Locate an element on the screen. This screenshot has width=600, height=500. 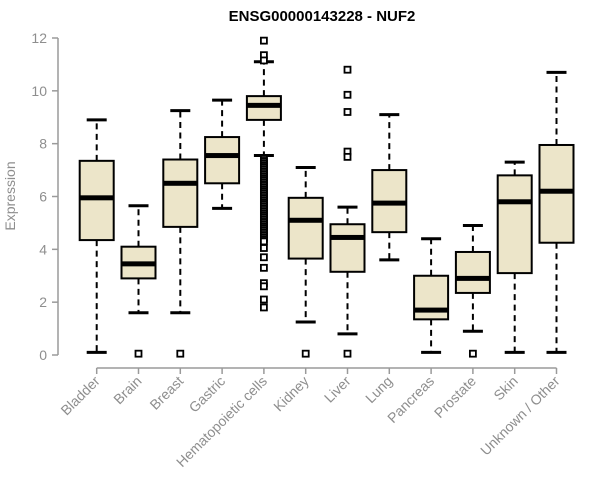
box-gastric is located at coordinates (222, 160).